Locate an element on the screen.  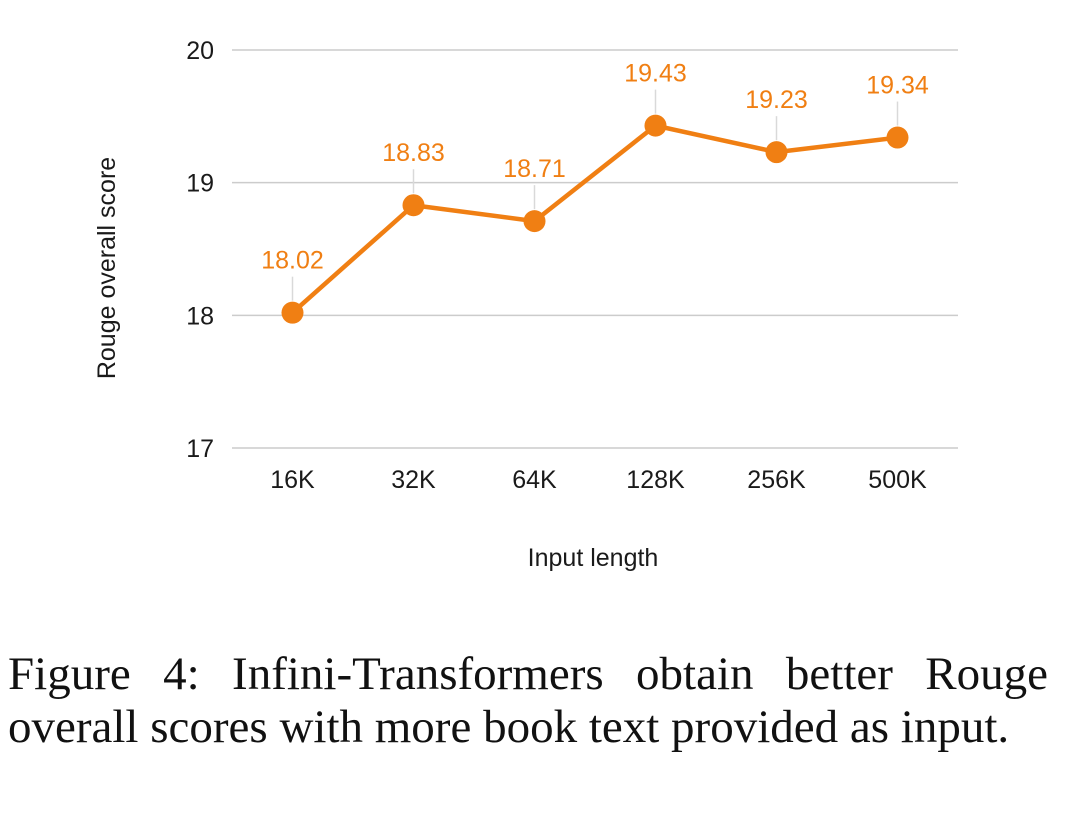
series-line-path is located at coordinates (595, 219).